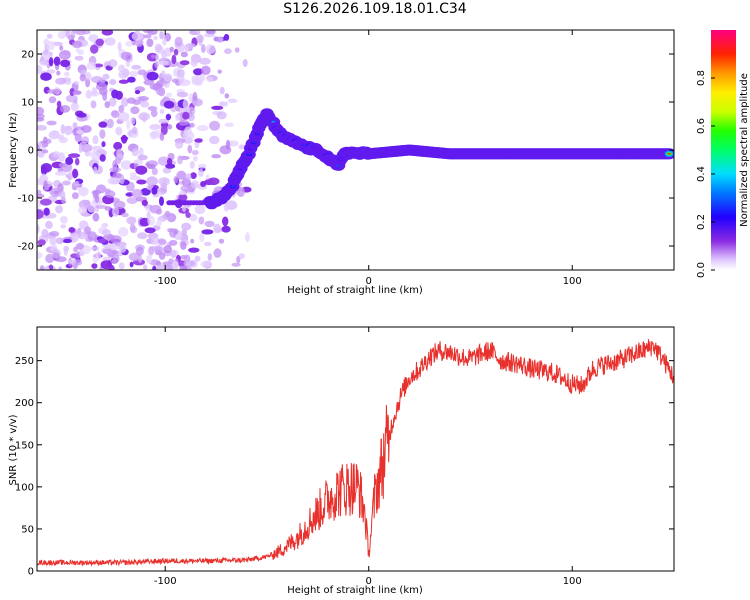  I want to click on colorbar-tick-label: 0.6, so click(701, 126).